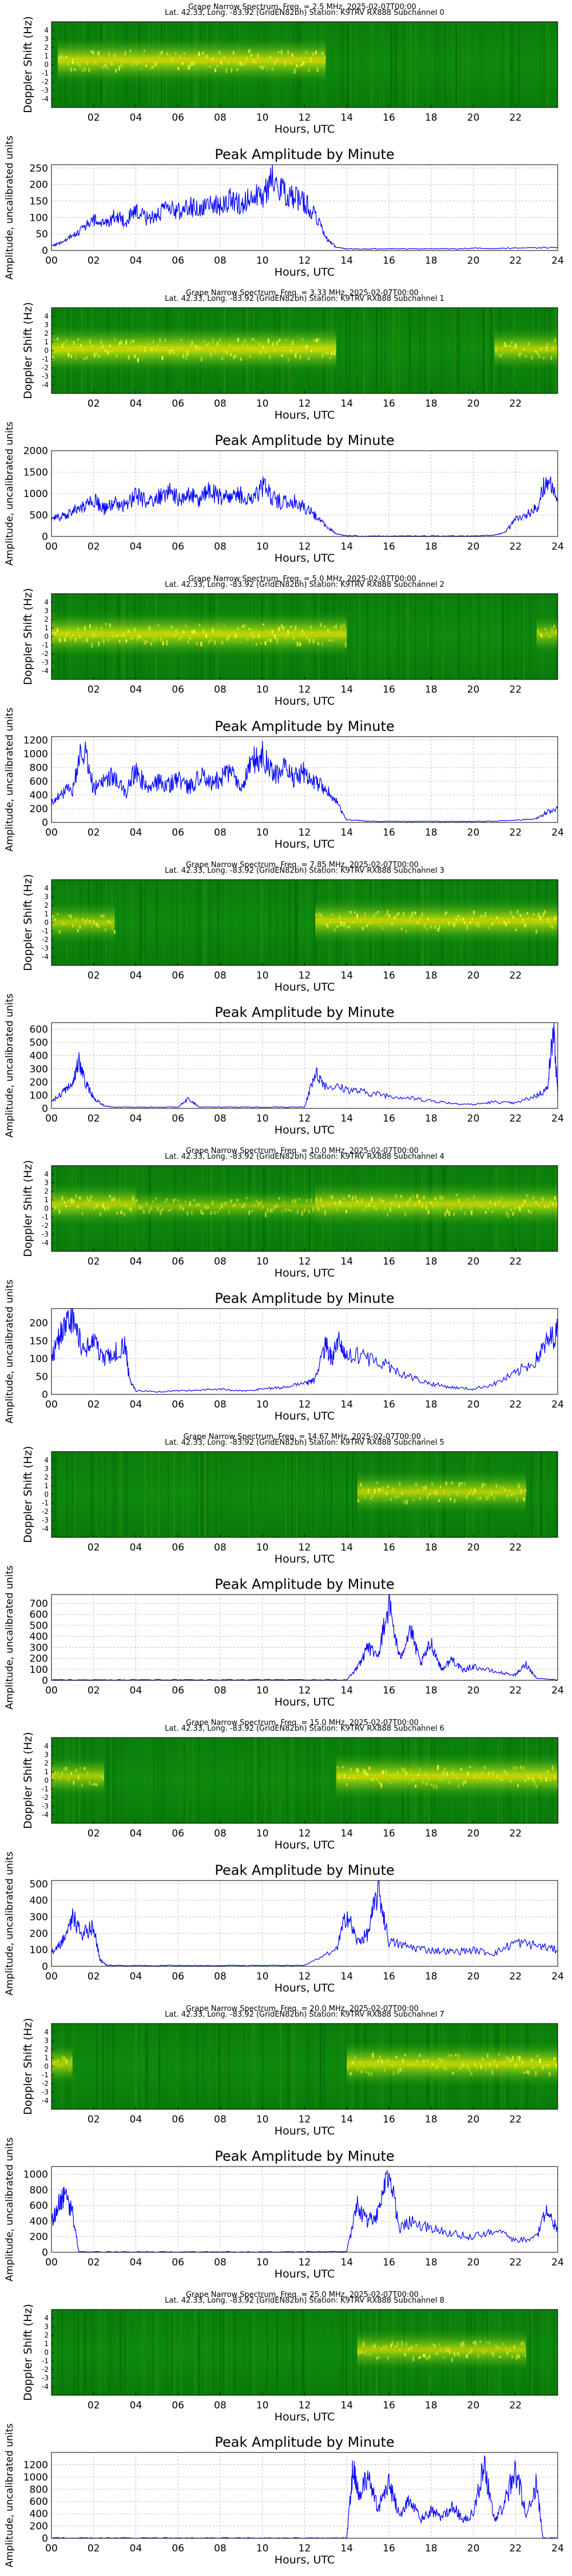 The height and width of the screenshot is (2576, 572). I want to click on y-tick-label: 1, so click(46, 1486).